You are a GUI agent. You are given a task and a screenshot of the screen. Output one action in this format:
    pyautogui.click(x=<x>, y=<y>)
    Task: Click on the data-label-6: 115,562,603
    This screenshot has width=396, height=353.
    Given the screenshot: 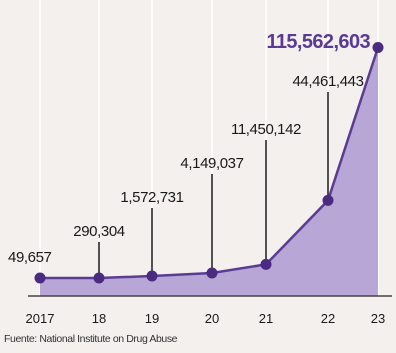 What is the action you would take?
    pyautogui.click(x=318, y=42)
    